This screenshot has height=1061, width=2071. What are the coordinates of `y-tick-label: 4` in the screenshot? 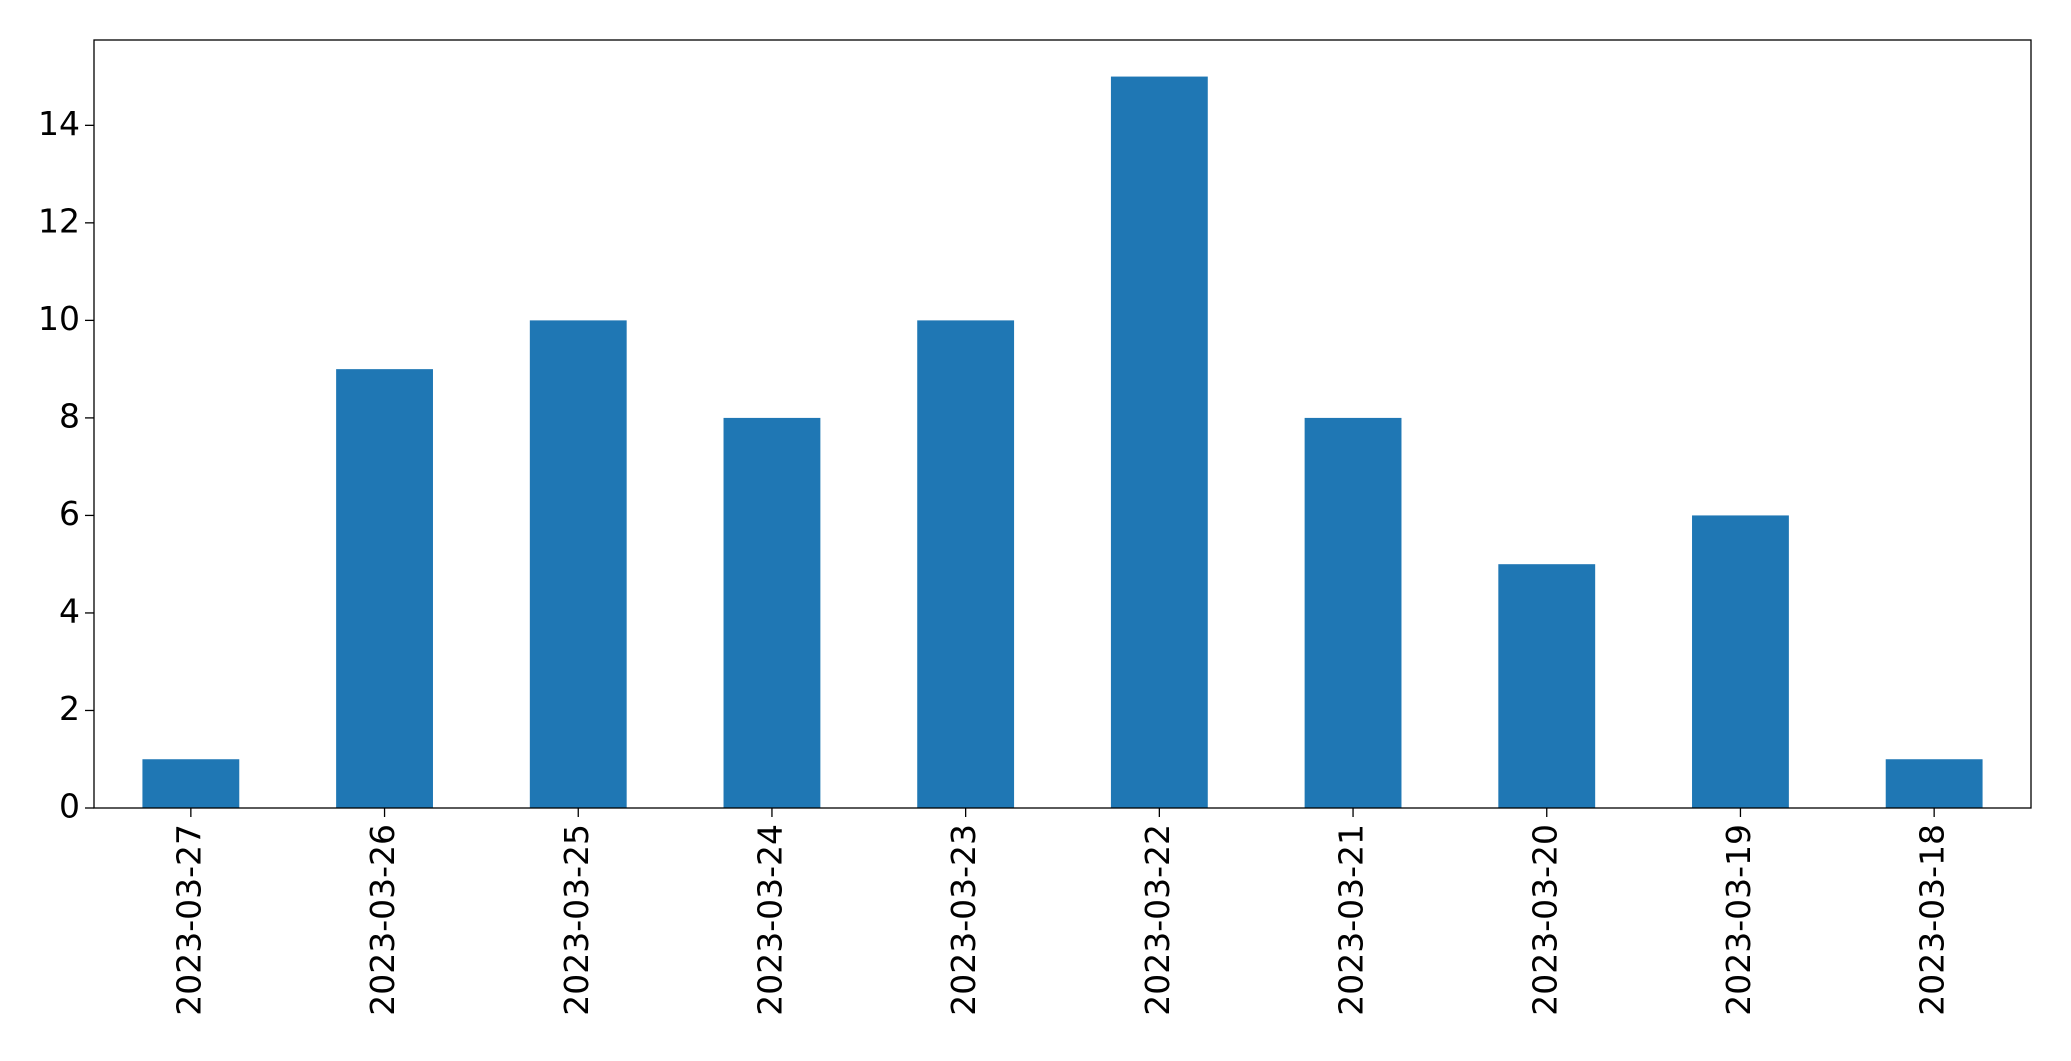 It's located at (69, 610).